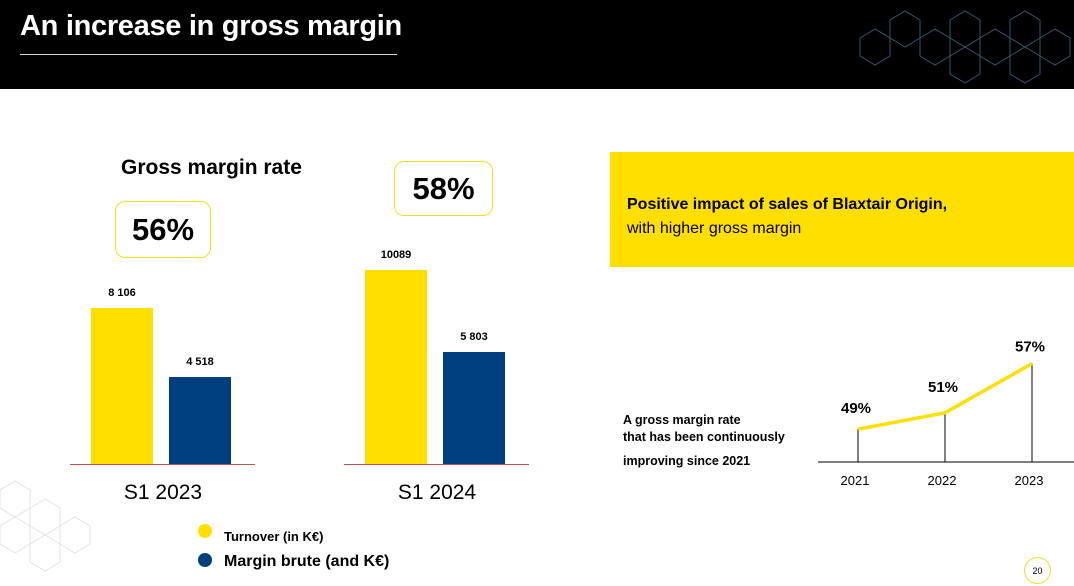  I want to click on legend-margin-label: Margin brute (and K€), so click(307, 561).